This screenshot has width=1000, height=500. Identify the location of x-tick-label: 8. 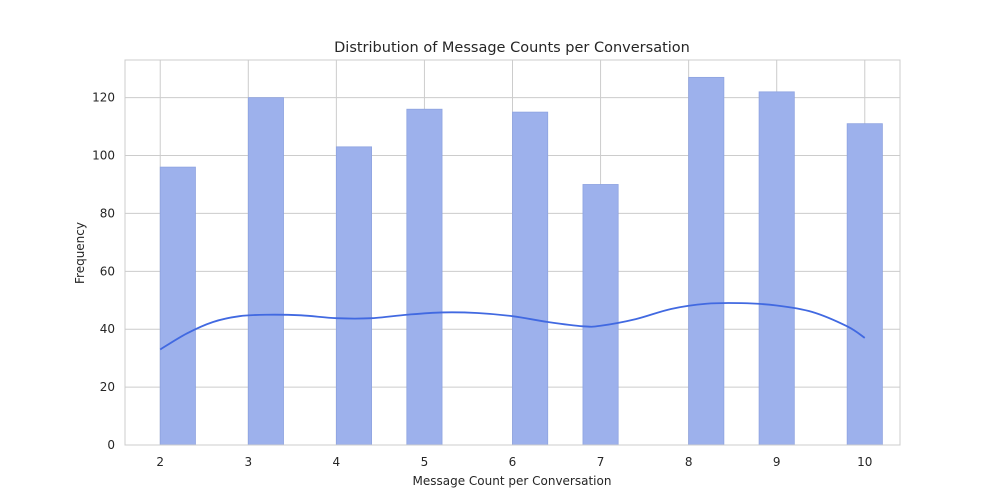
(689, 462).